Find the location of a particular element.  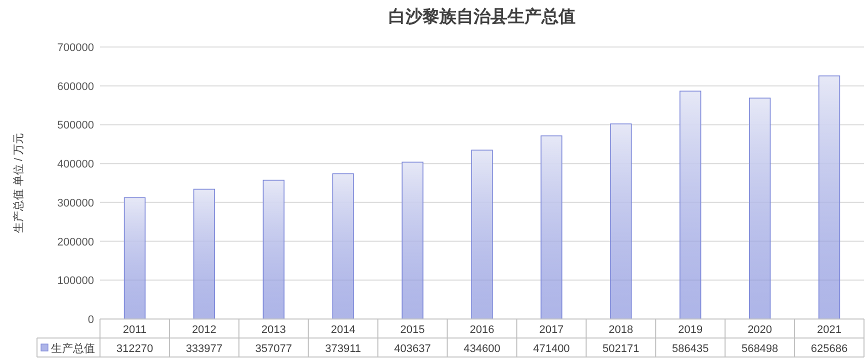

y-tick-label: 100000 is located at coordinates (75, 281).